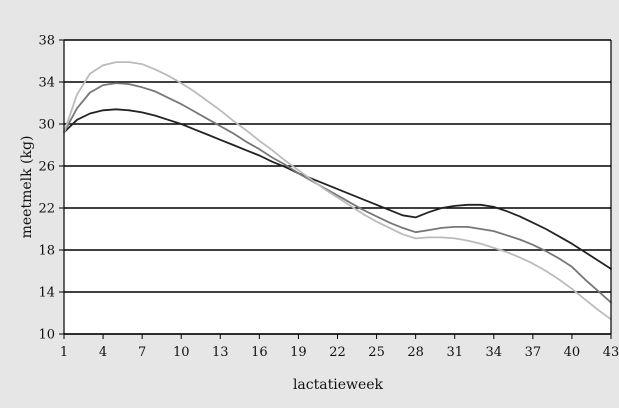 Image resolution: width=619 pixels, height=408 pixels. What do you see at coordinates (46, 41) in the screenshot?
I see `y-tick-label: 38` at bounding box center [46, 41].